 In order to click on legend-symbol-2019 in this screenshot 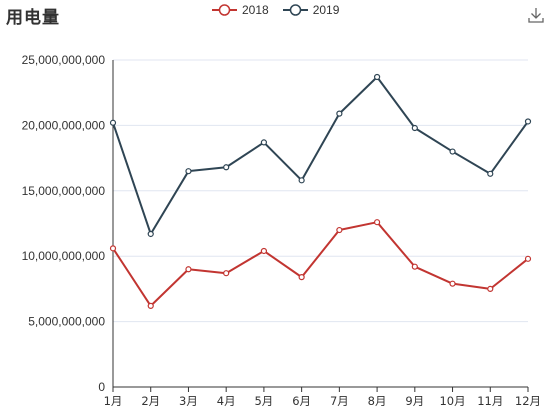, I will do `click(295, 10)`.